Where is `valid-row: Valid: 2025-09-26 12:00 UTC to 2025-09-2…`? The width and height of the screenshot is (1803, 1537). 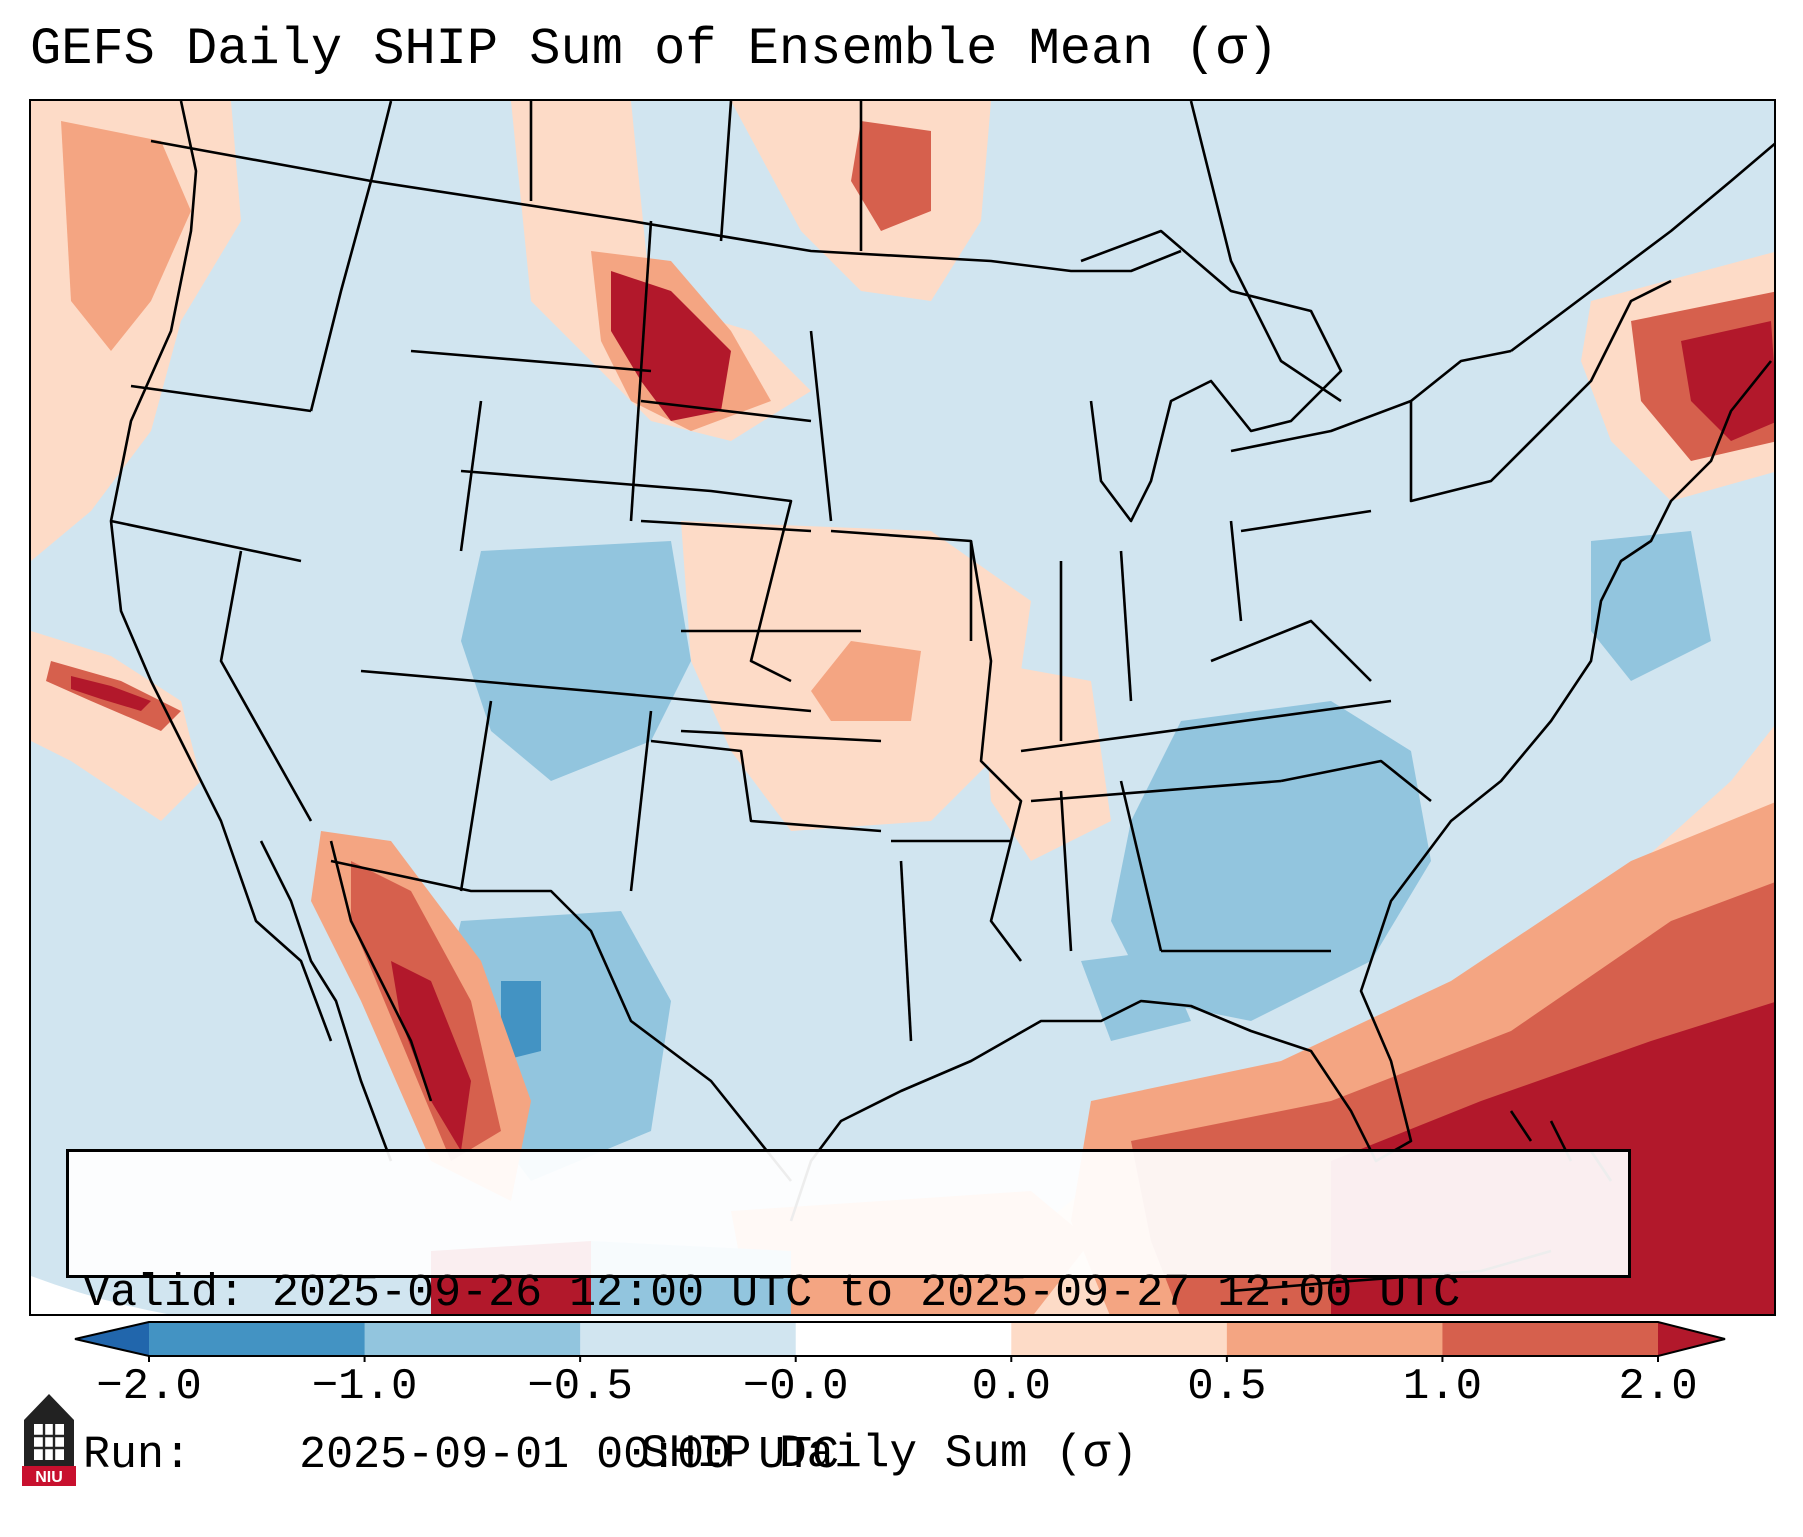
valid-row: Valid: 2025-09-26 12:00 UTC to 2025-09-2… is located at coordinates (855, 1294).